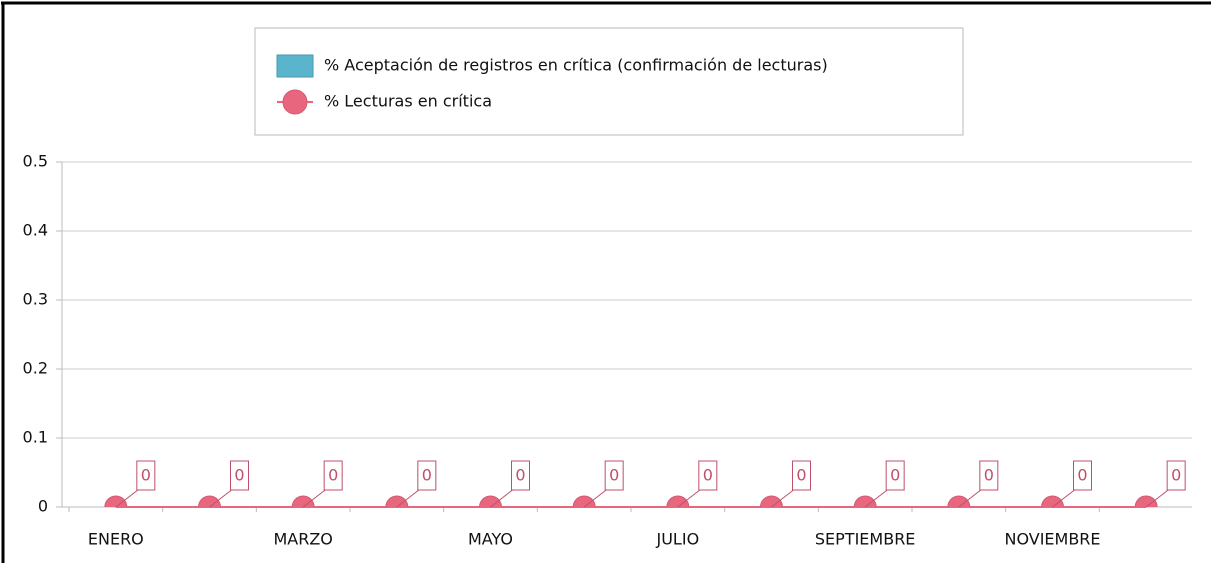 The width and height of the screenshot is (1211, 563). Describe the element at coordinates (490, 539) in the screenshot. I see `x-tick-label: MAYO` at that location.